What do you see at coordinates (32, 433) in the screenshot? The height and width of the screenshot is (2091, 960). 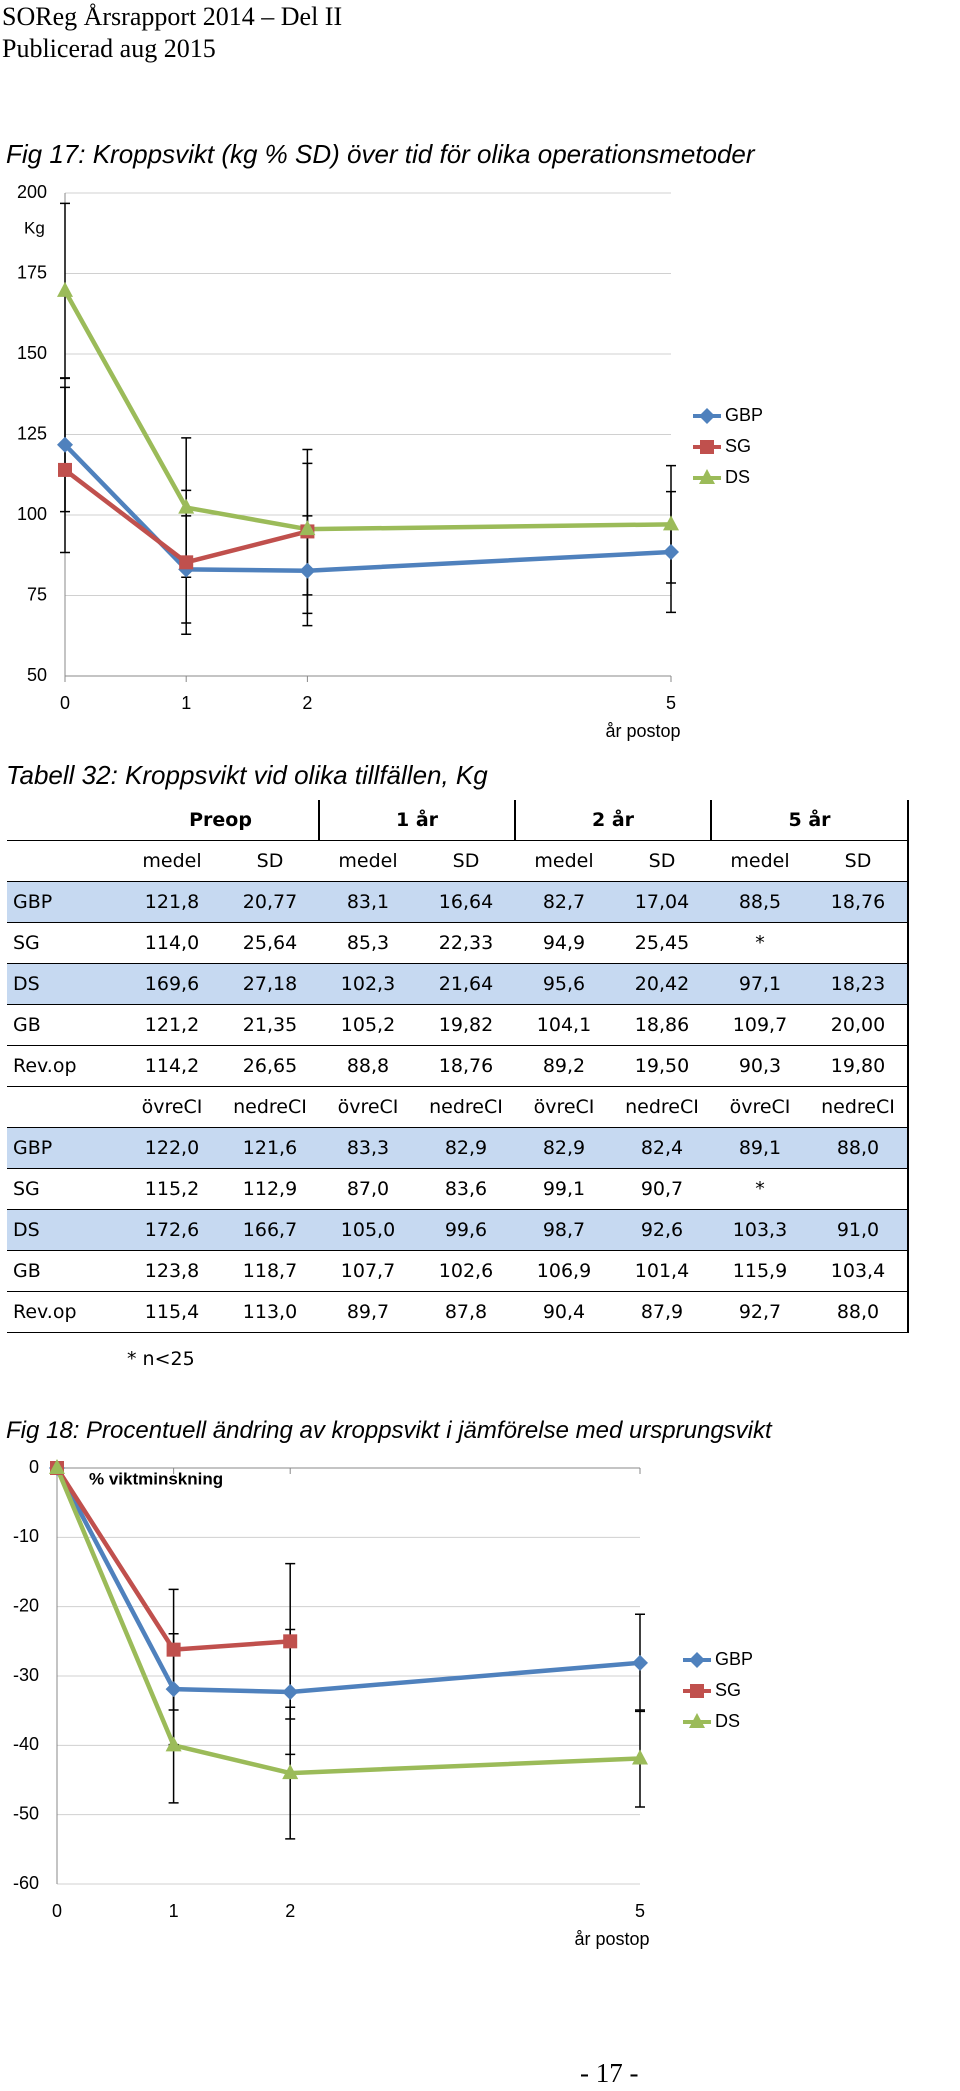 I see `y-tick-label: 125` at bounding box center [32, 433].